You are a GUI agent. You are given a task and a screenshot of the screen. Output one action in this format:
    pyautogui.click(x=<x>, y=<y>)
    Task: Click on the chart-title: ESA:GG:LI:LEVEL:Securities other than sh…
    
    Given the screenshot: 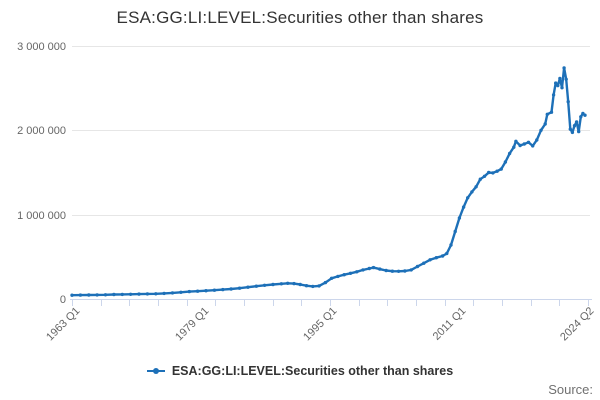 What is the action you would take?
    pyautogui.click(x=300, y=17)
    